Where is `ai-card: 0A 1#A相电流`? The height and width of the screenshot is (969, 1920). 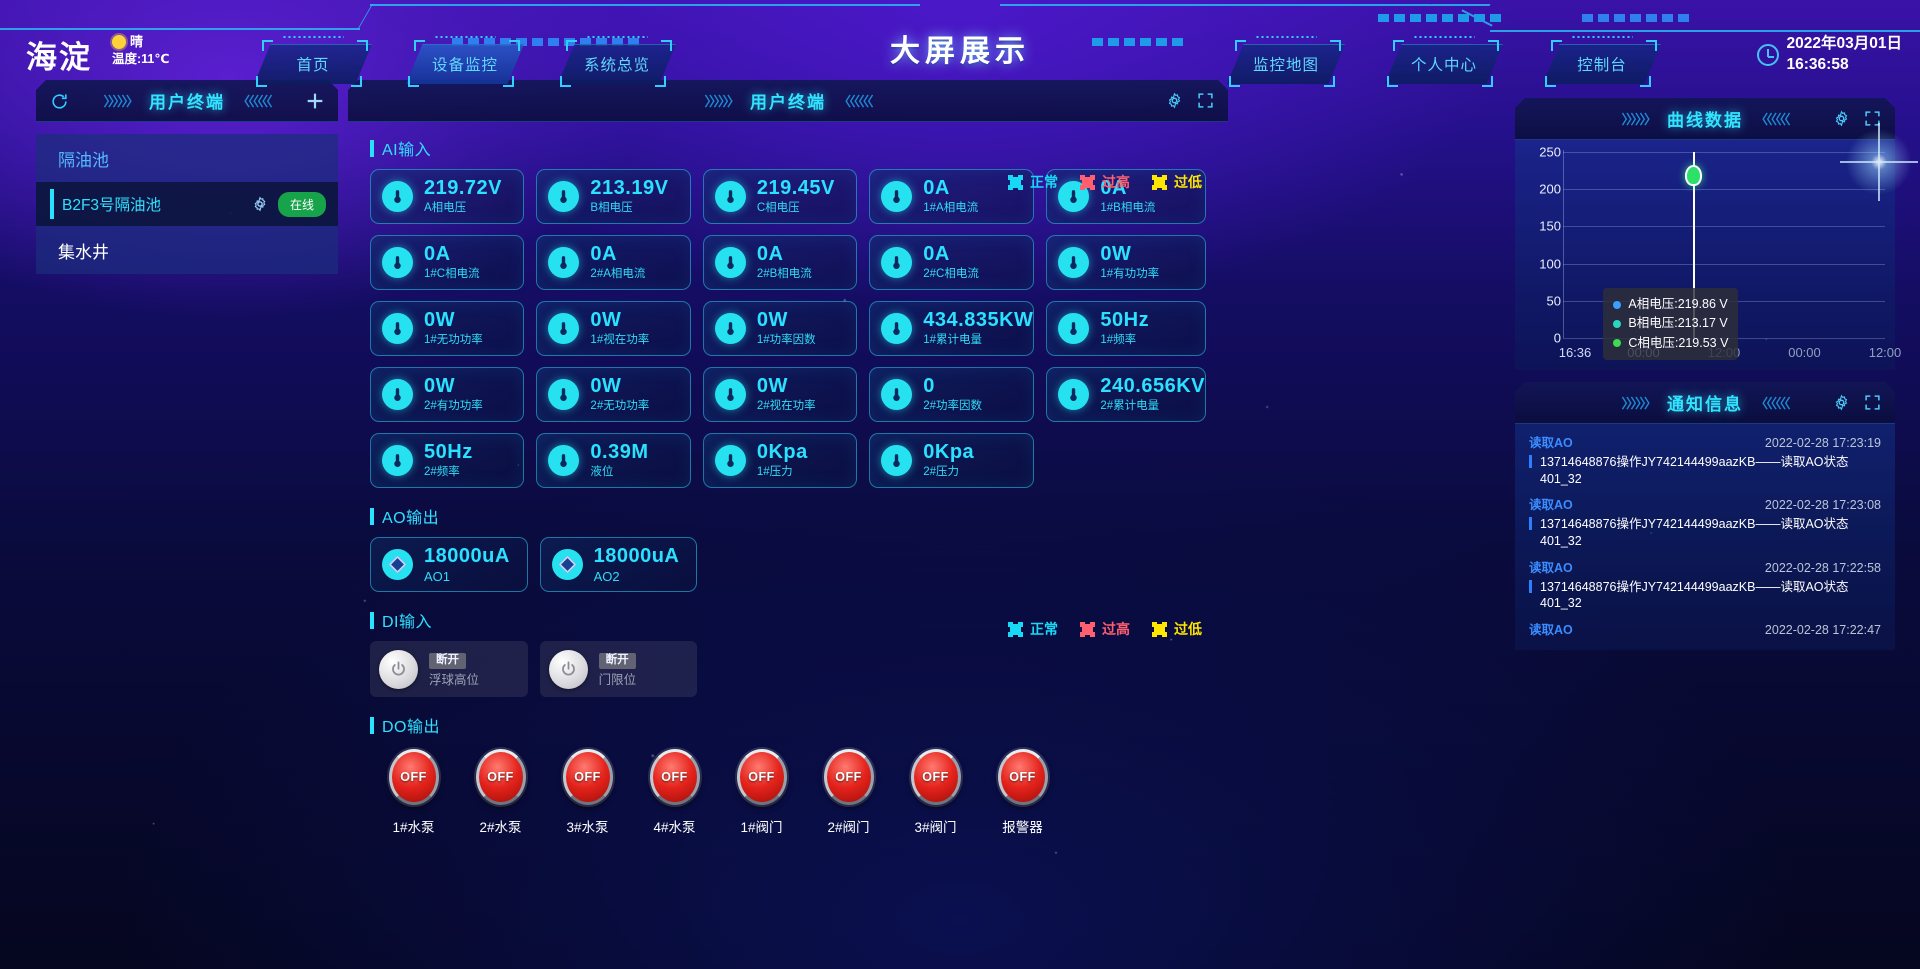
ai-card: 0A 1#A相电流 is located at coordinates (952, 196).